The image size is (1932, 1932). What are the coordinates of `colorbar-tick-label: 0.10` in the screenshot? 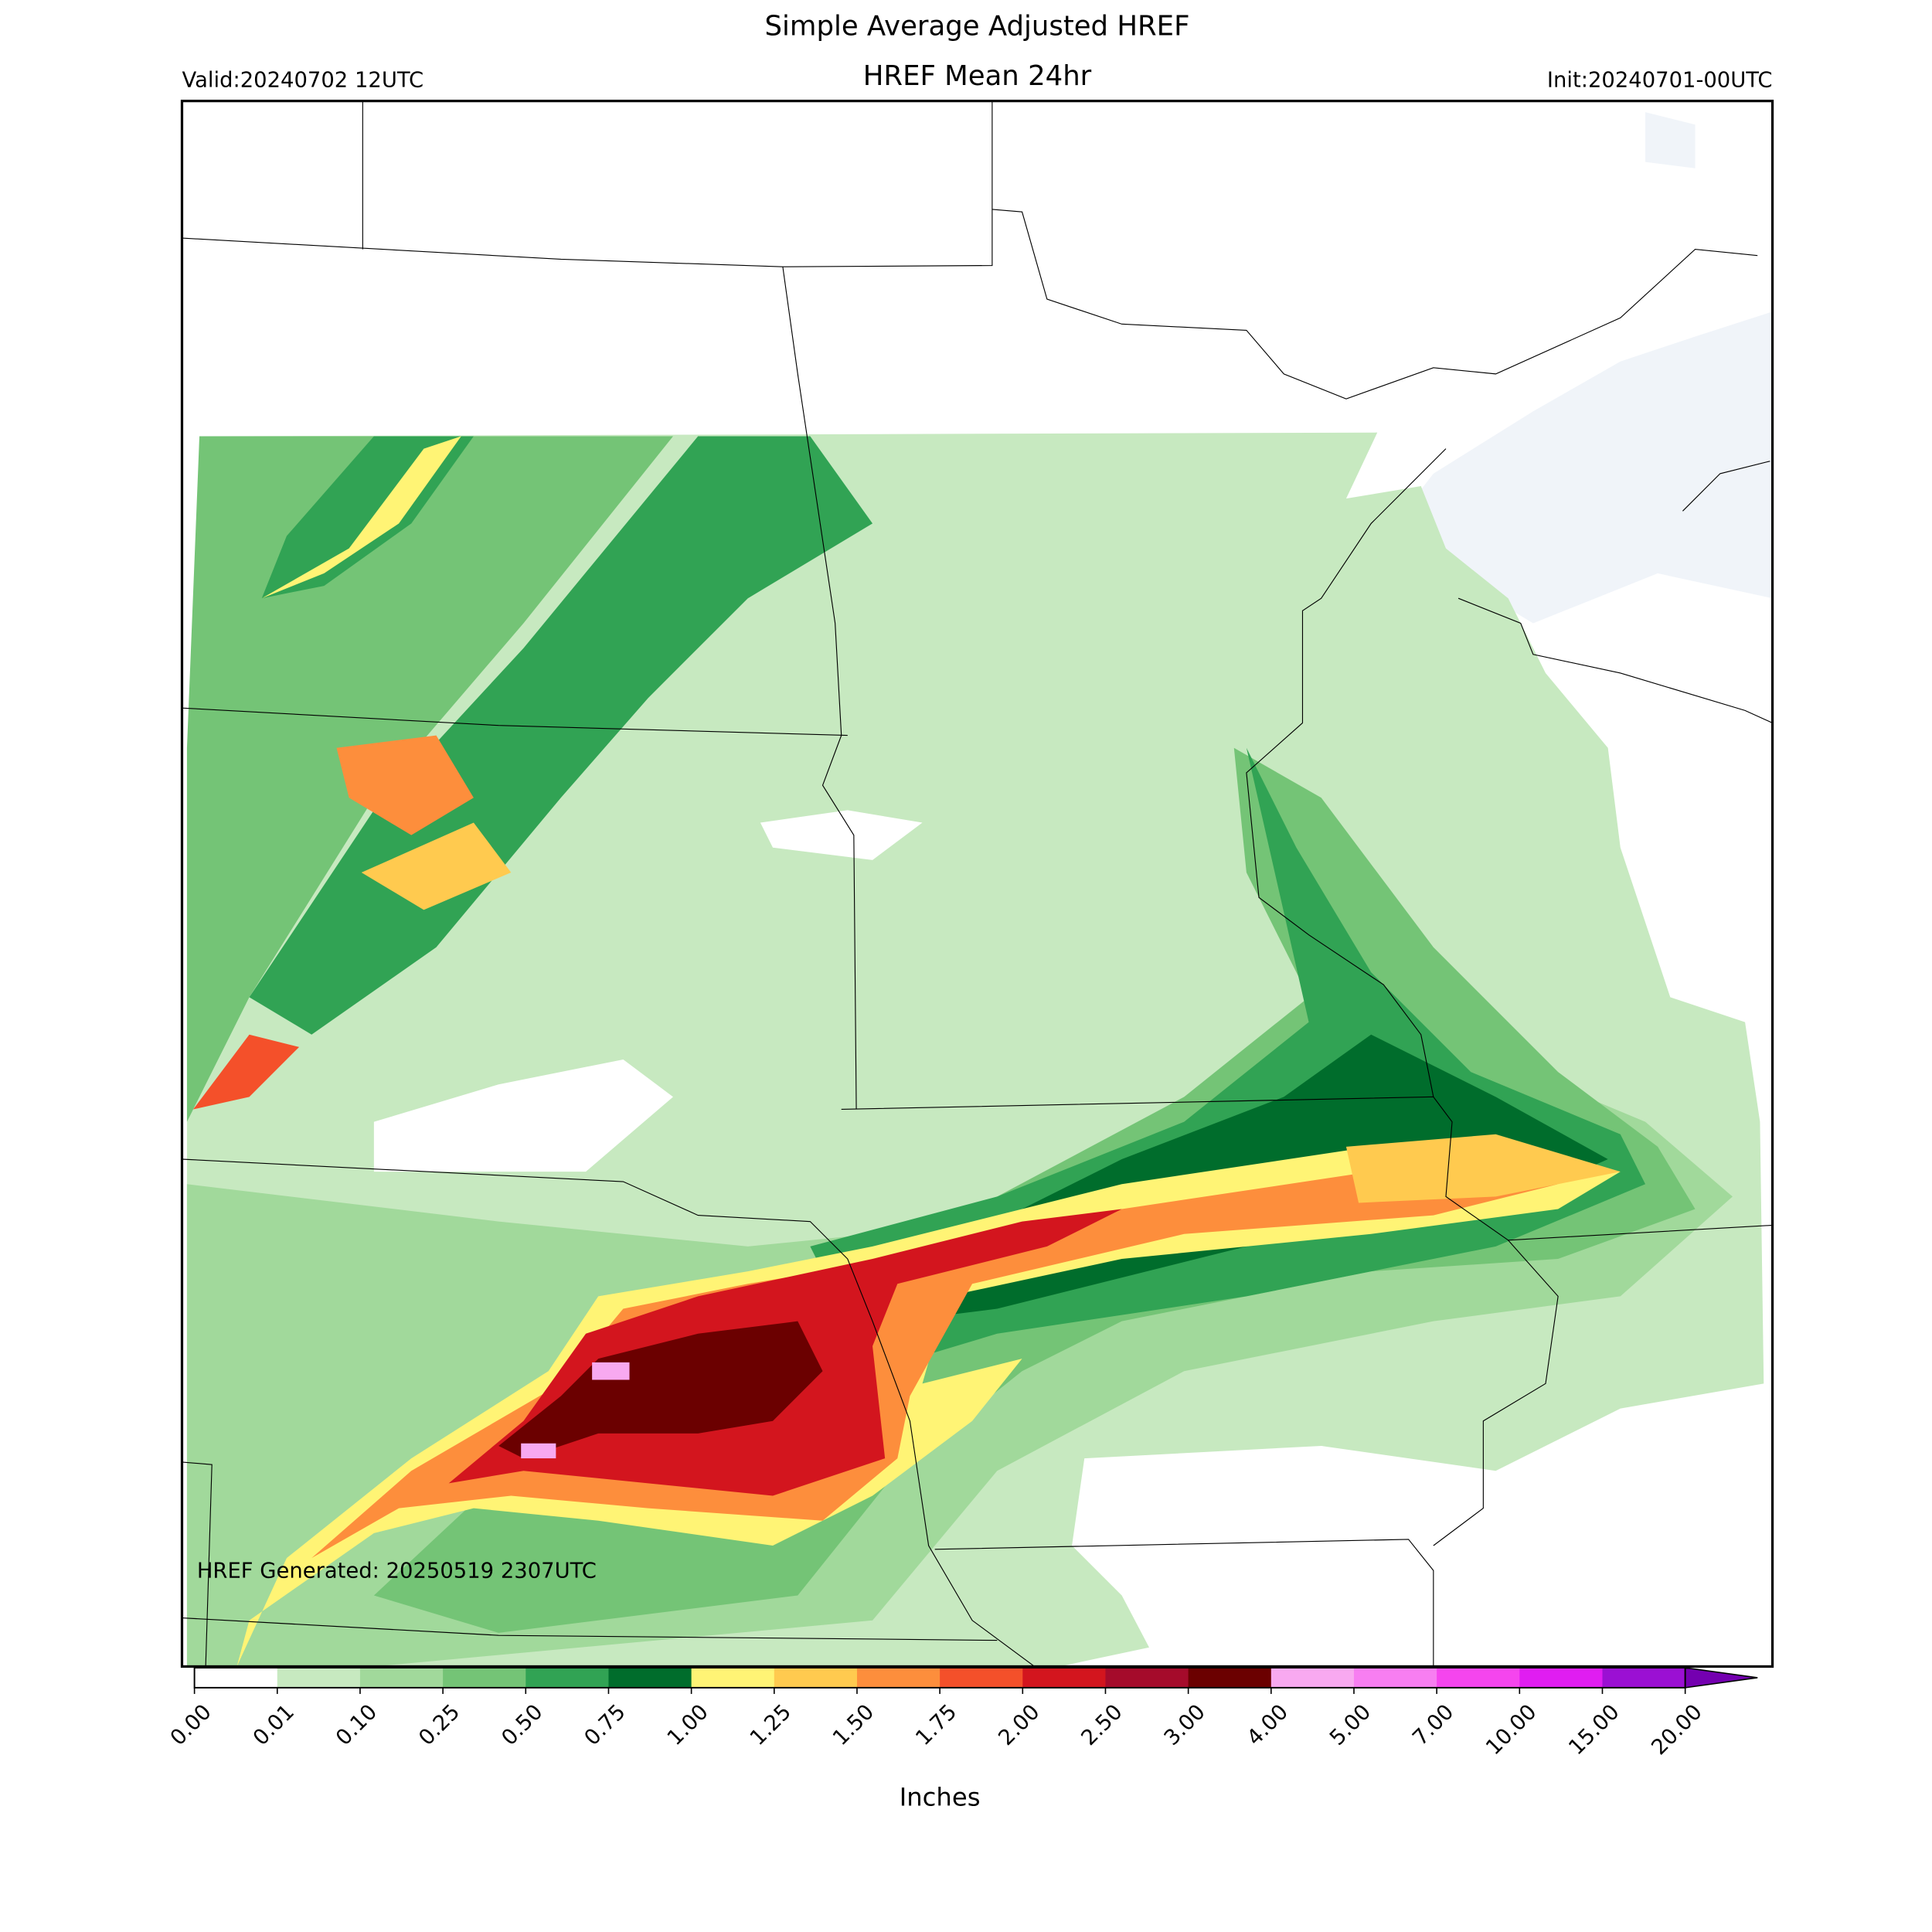 It's located at (357, 1725).